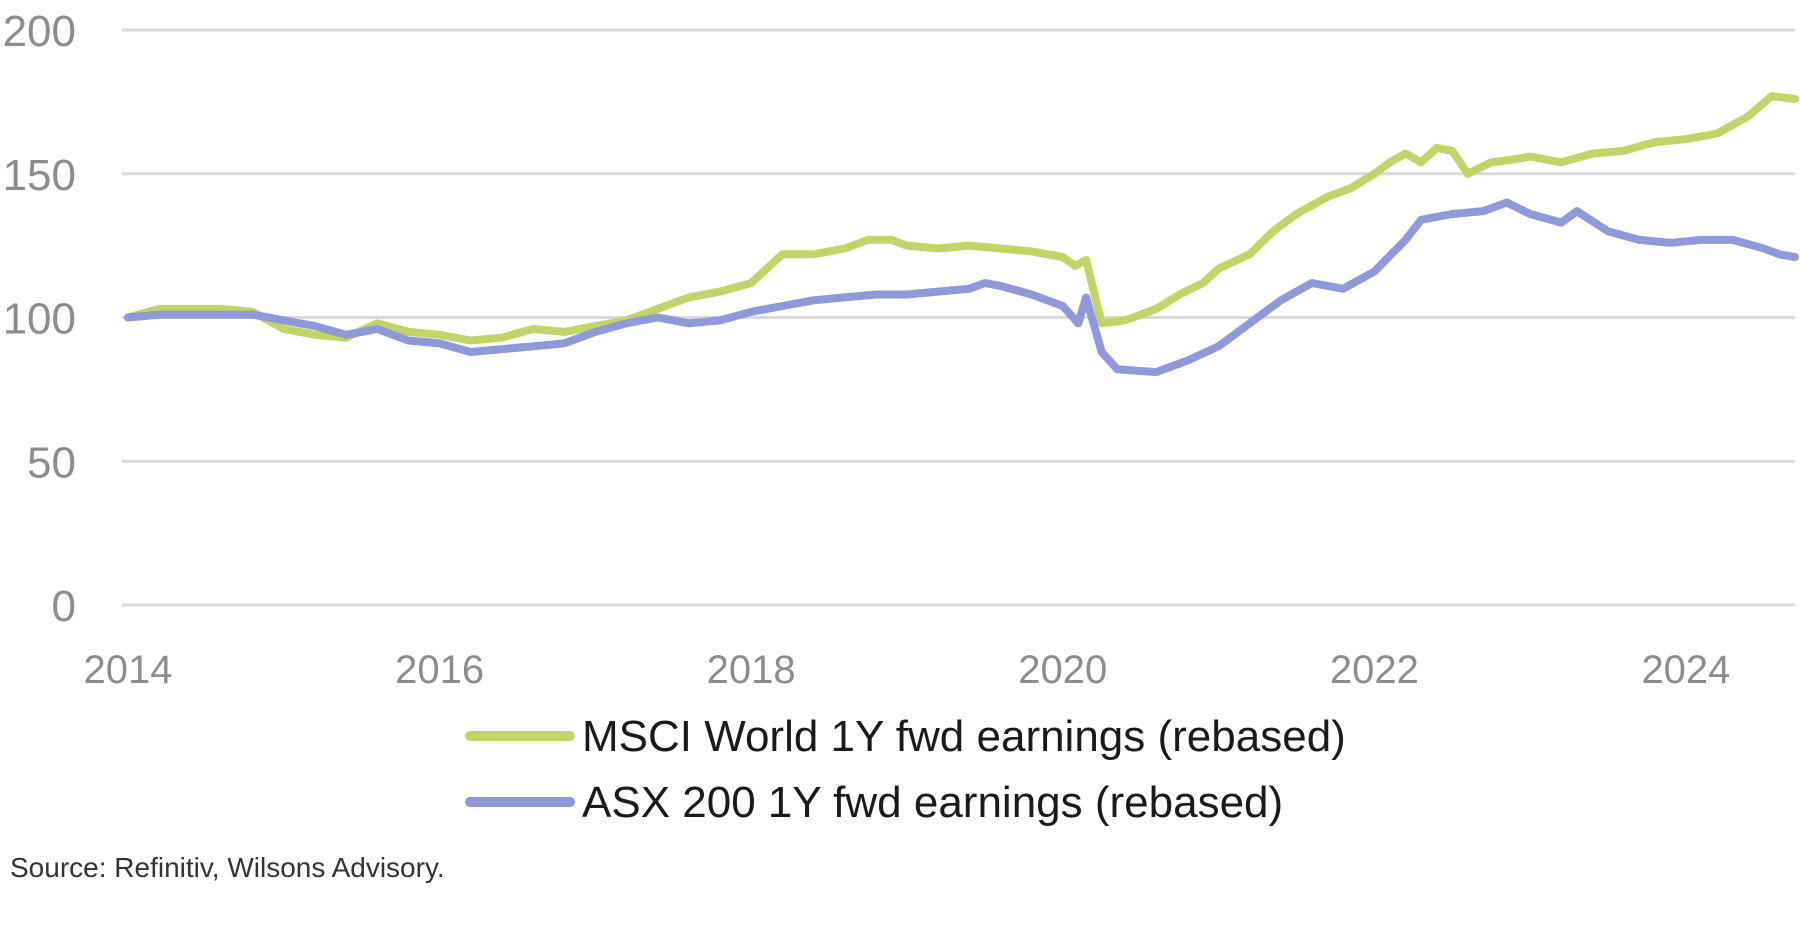  What do you see at coordinates (964, 736) in the screenshot?
I see `legend-label-msci: MSCI World 1Y fwd earnings (rebased)` at bounding box center [964, 736].